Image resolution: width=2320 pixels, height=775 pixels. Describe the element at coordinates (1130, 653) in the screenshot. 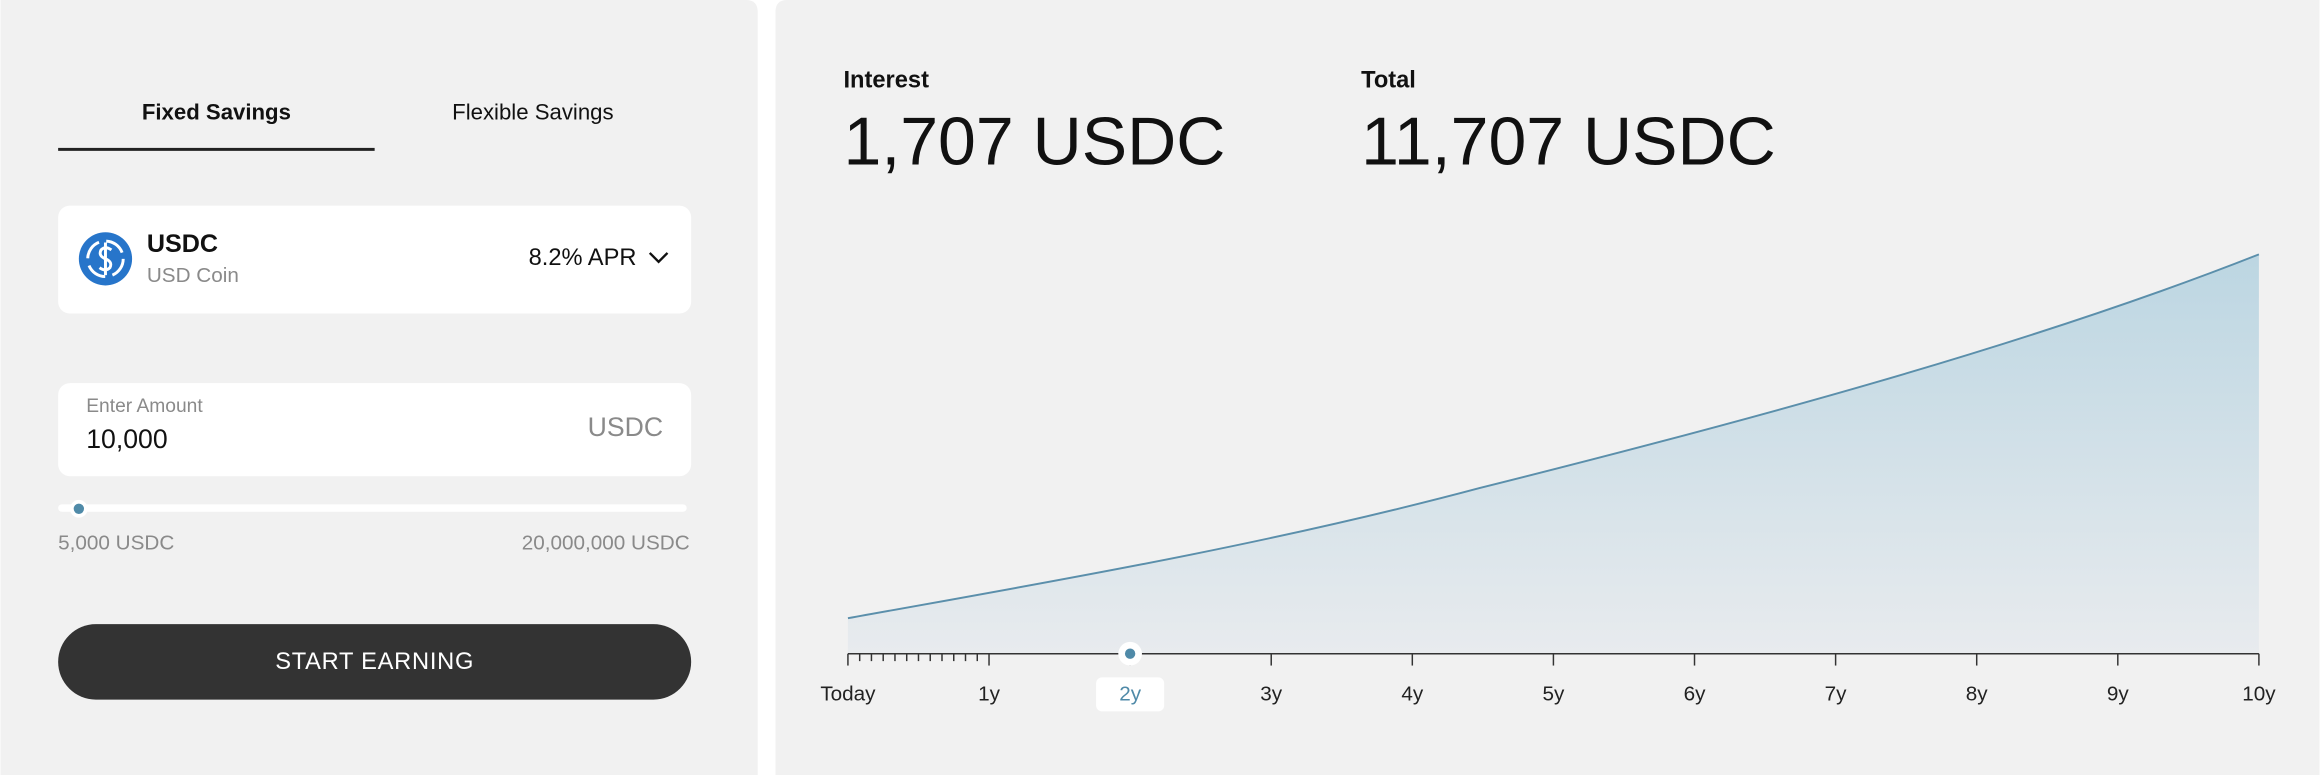

I see `timeline-thumb-dot` at that location.